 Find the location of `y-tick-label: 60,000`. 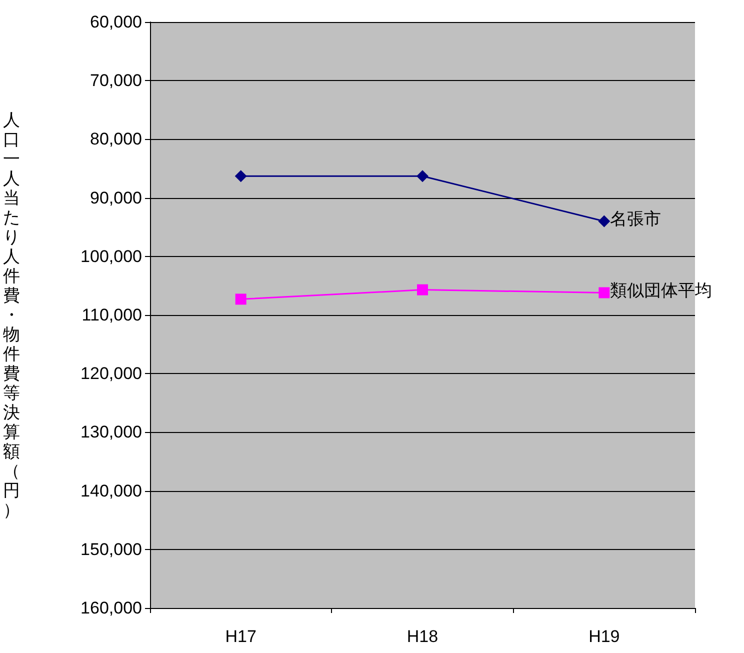

y-tick-label: 60,000 is located at coordinates (116, 22).